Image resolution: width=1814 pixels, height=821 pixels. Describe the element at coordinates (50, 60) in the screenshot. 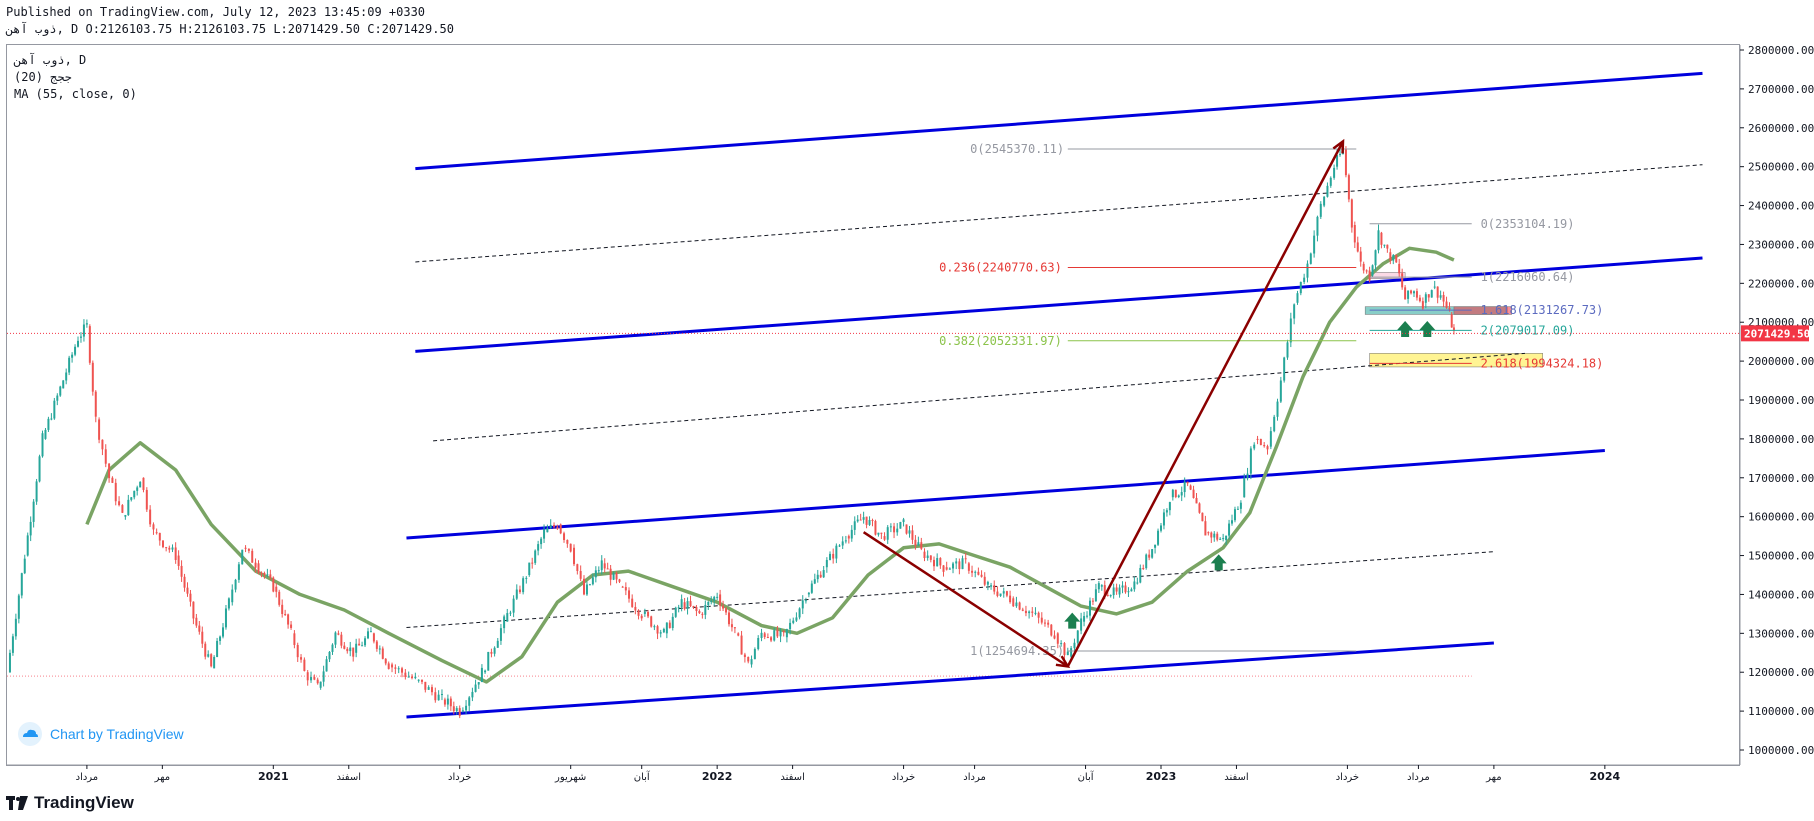

I see `legend-symbol: ذوب آهن, D` at that location.